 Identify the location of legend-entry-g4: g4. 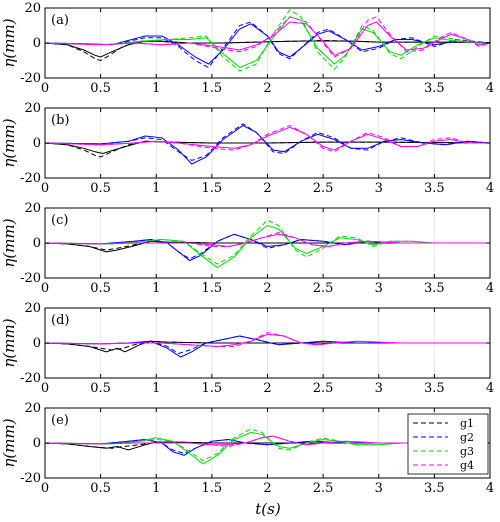
(467, 465).